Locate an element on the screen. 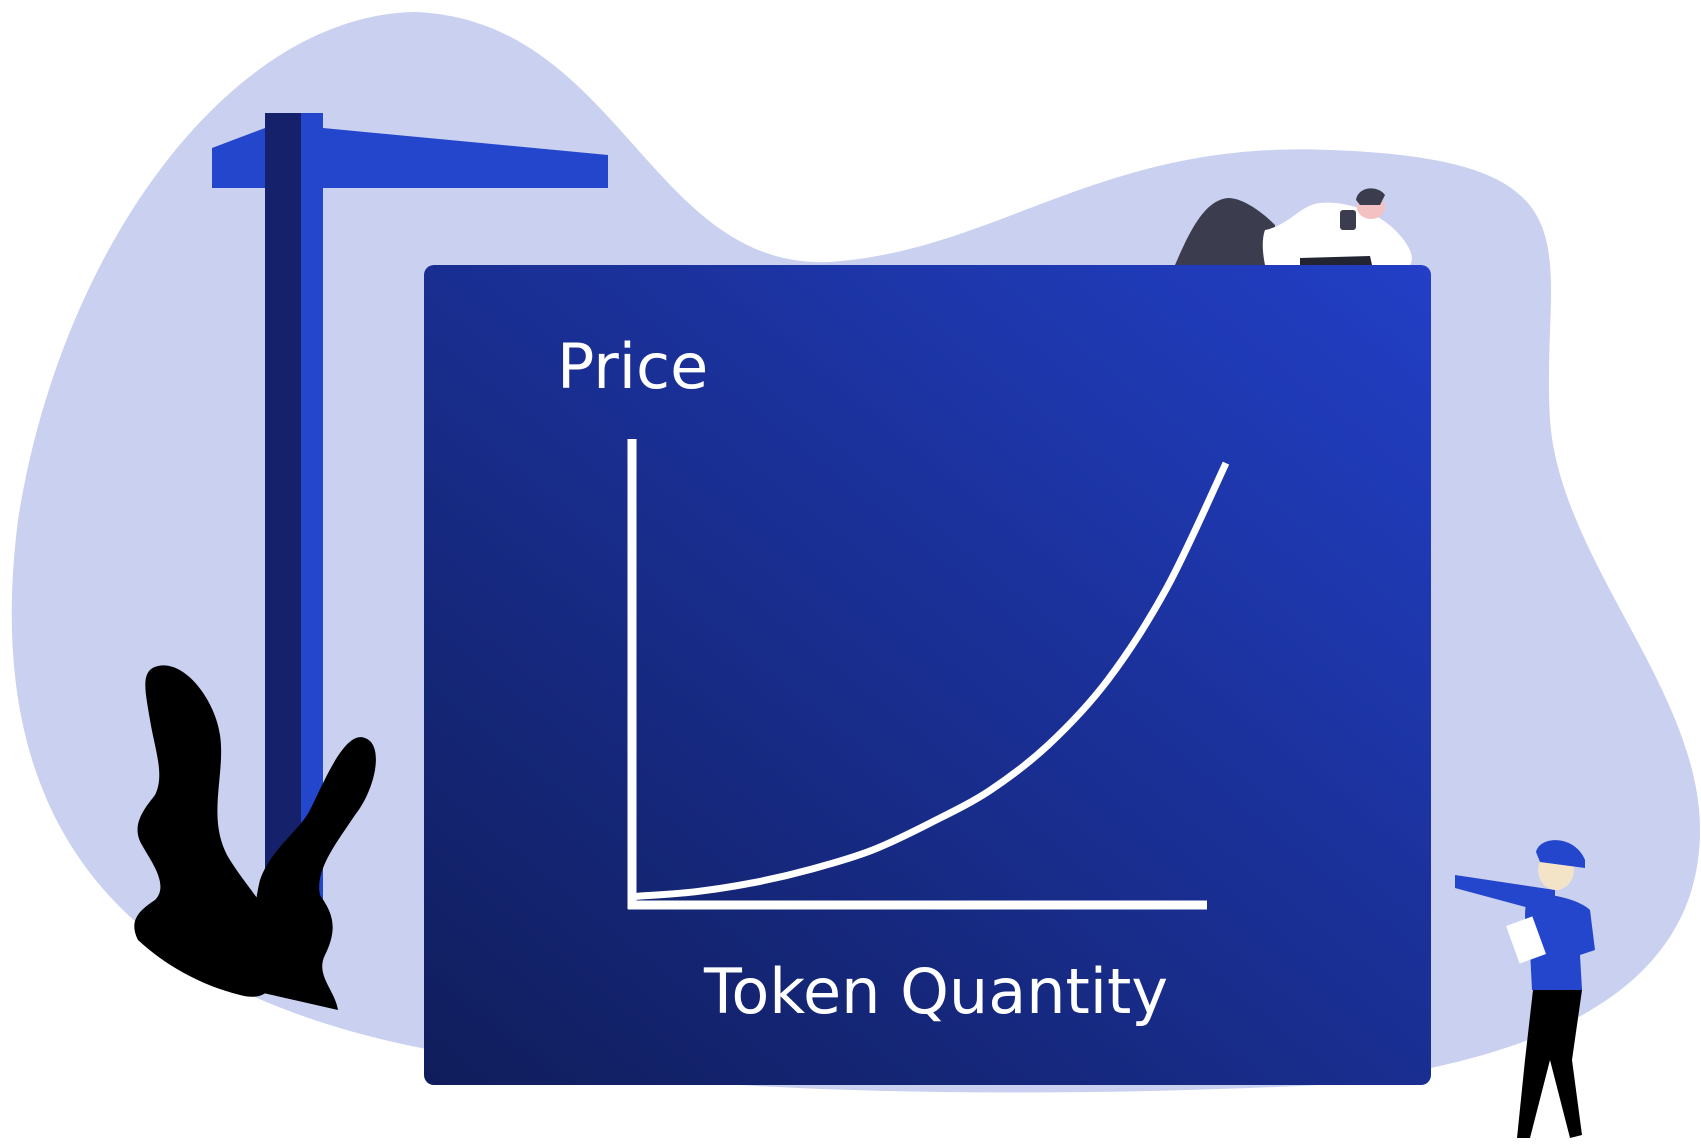 Image resolution: width=1701 pixels, height=1148 pixels. y-axis-title: Price is located at coordinates (633, 366).